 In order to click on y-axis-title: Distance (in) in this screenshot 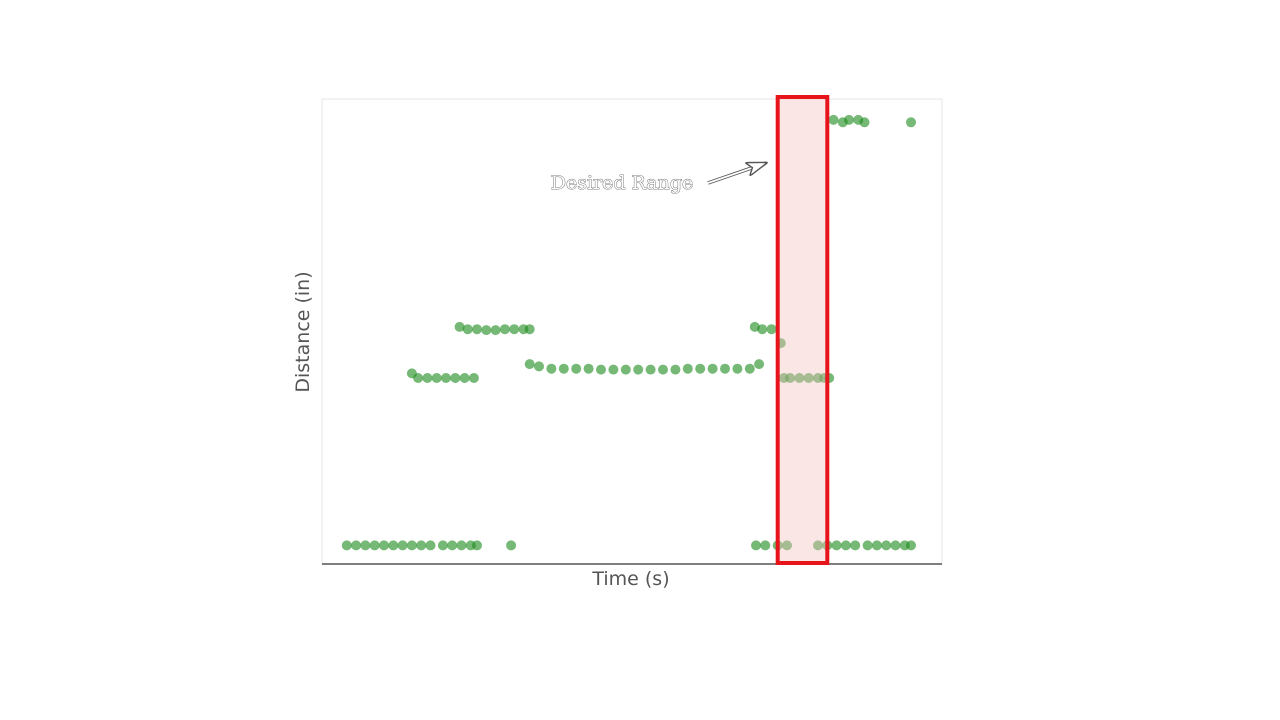, I will do `click(303, 331)`.